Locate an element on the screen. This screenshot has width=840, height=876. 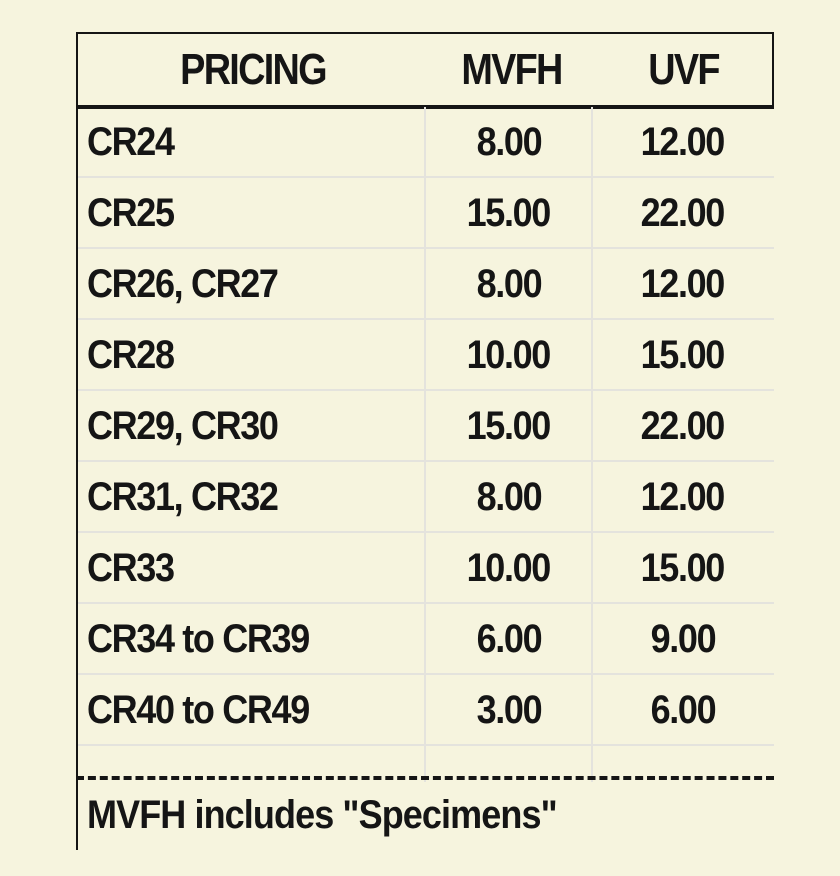
row-mvfh-cell: 3.00 is located at coordinates (509, 710).